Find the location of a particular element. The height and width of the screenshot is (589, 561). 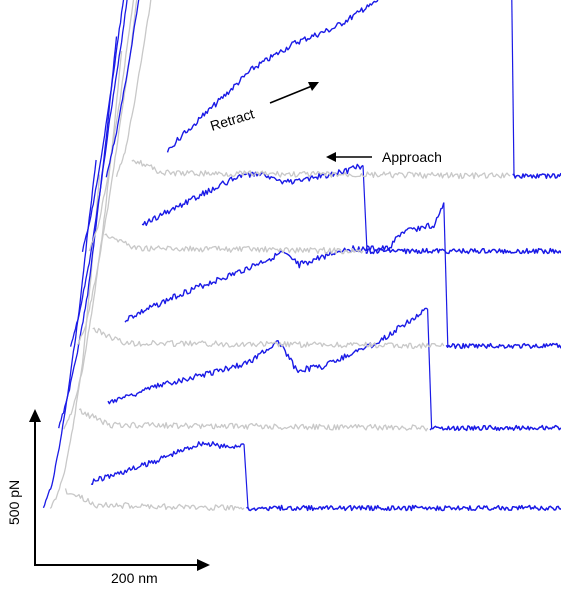

retract-annotation: Retract is located at coordinates (263, 108).